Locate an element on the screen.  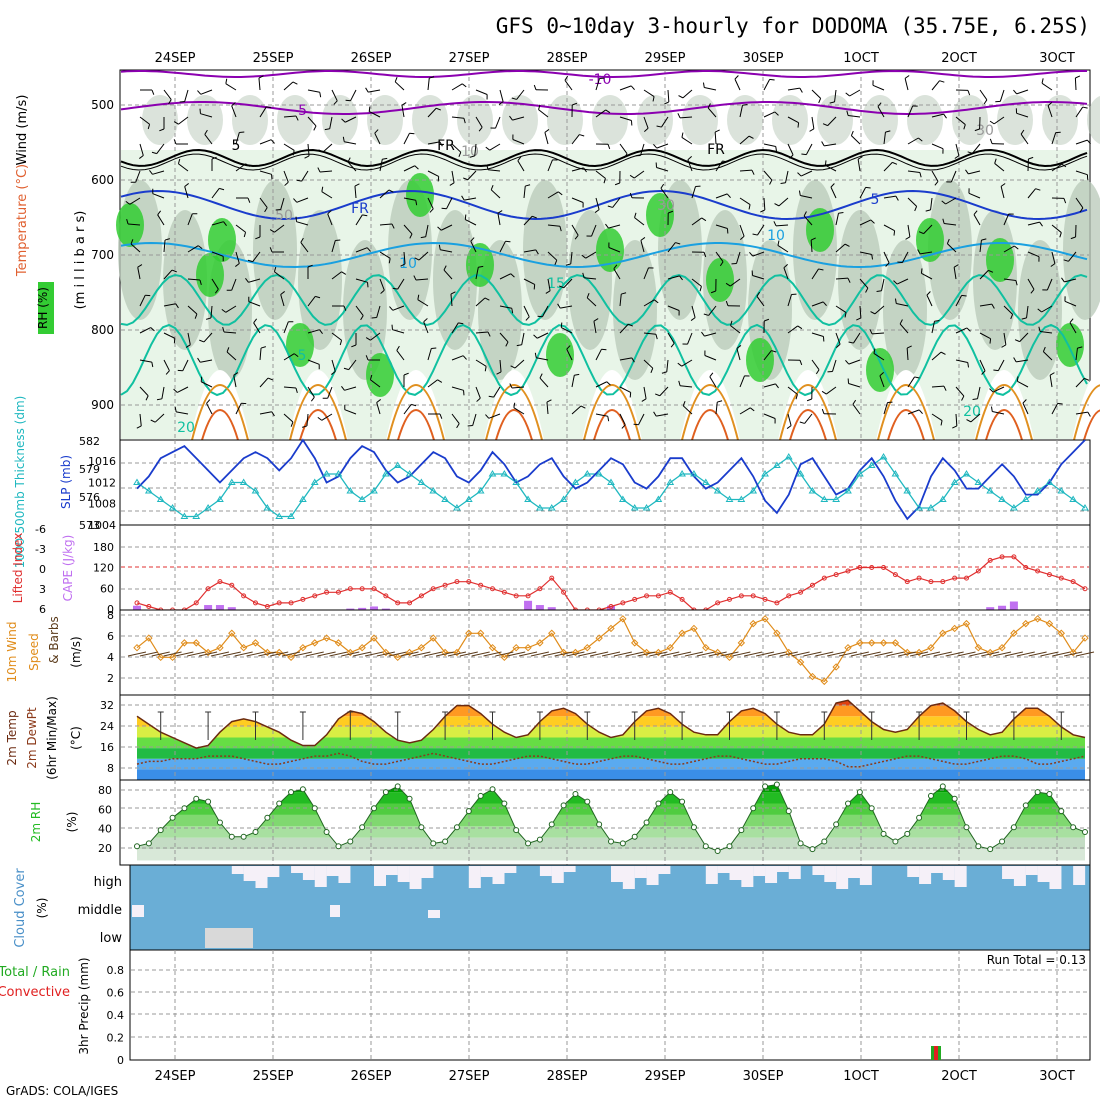
cape-bar is located at coordinates (350, 609).